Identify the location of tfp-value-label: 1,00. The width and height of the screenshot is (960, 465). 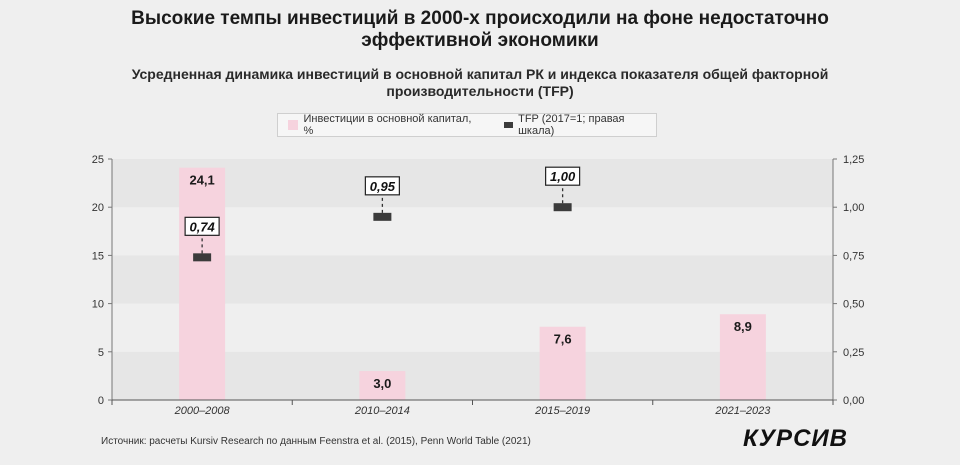
(563, 176).